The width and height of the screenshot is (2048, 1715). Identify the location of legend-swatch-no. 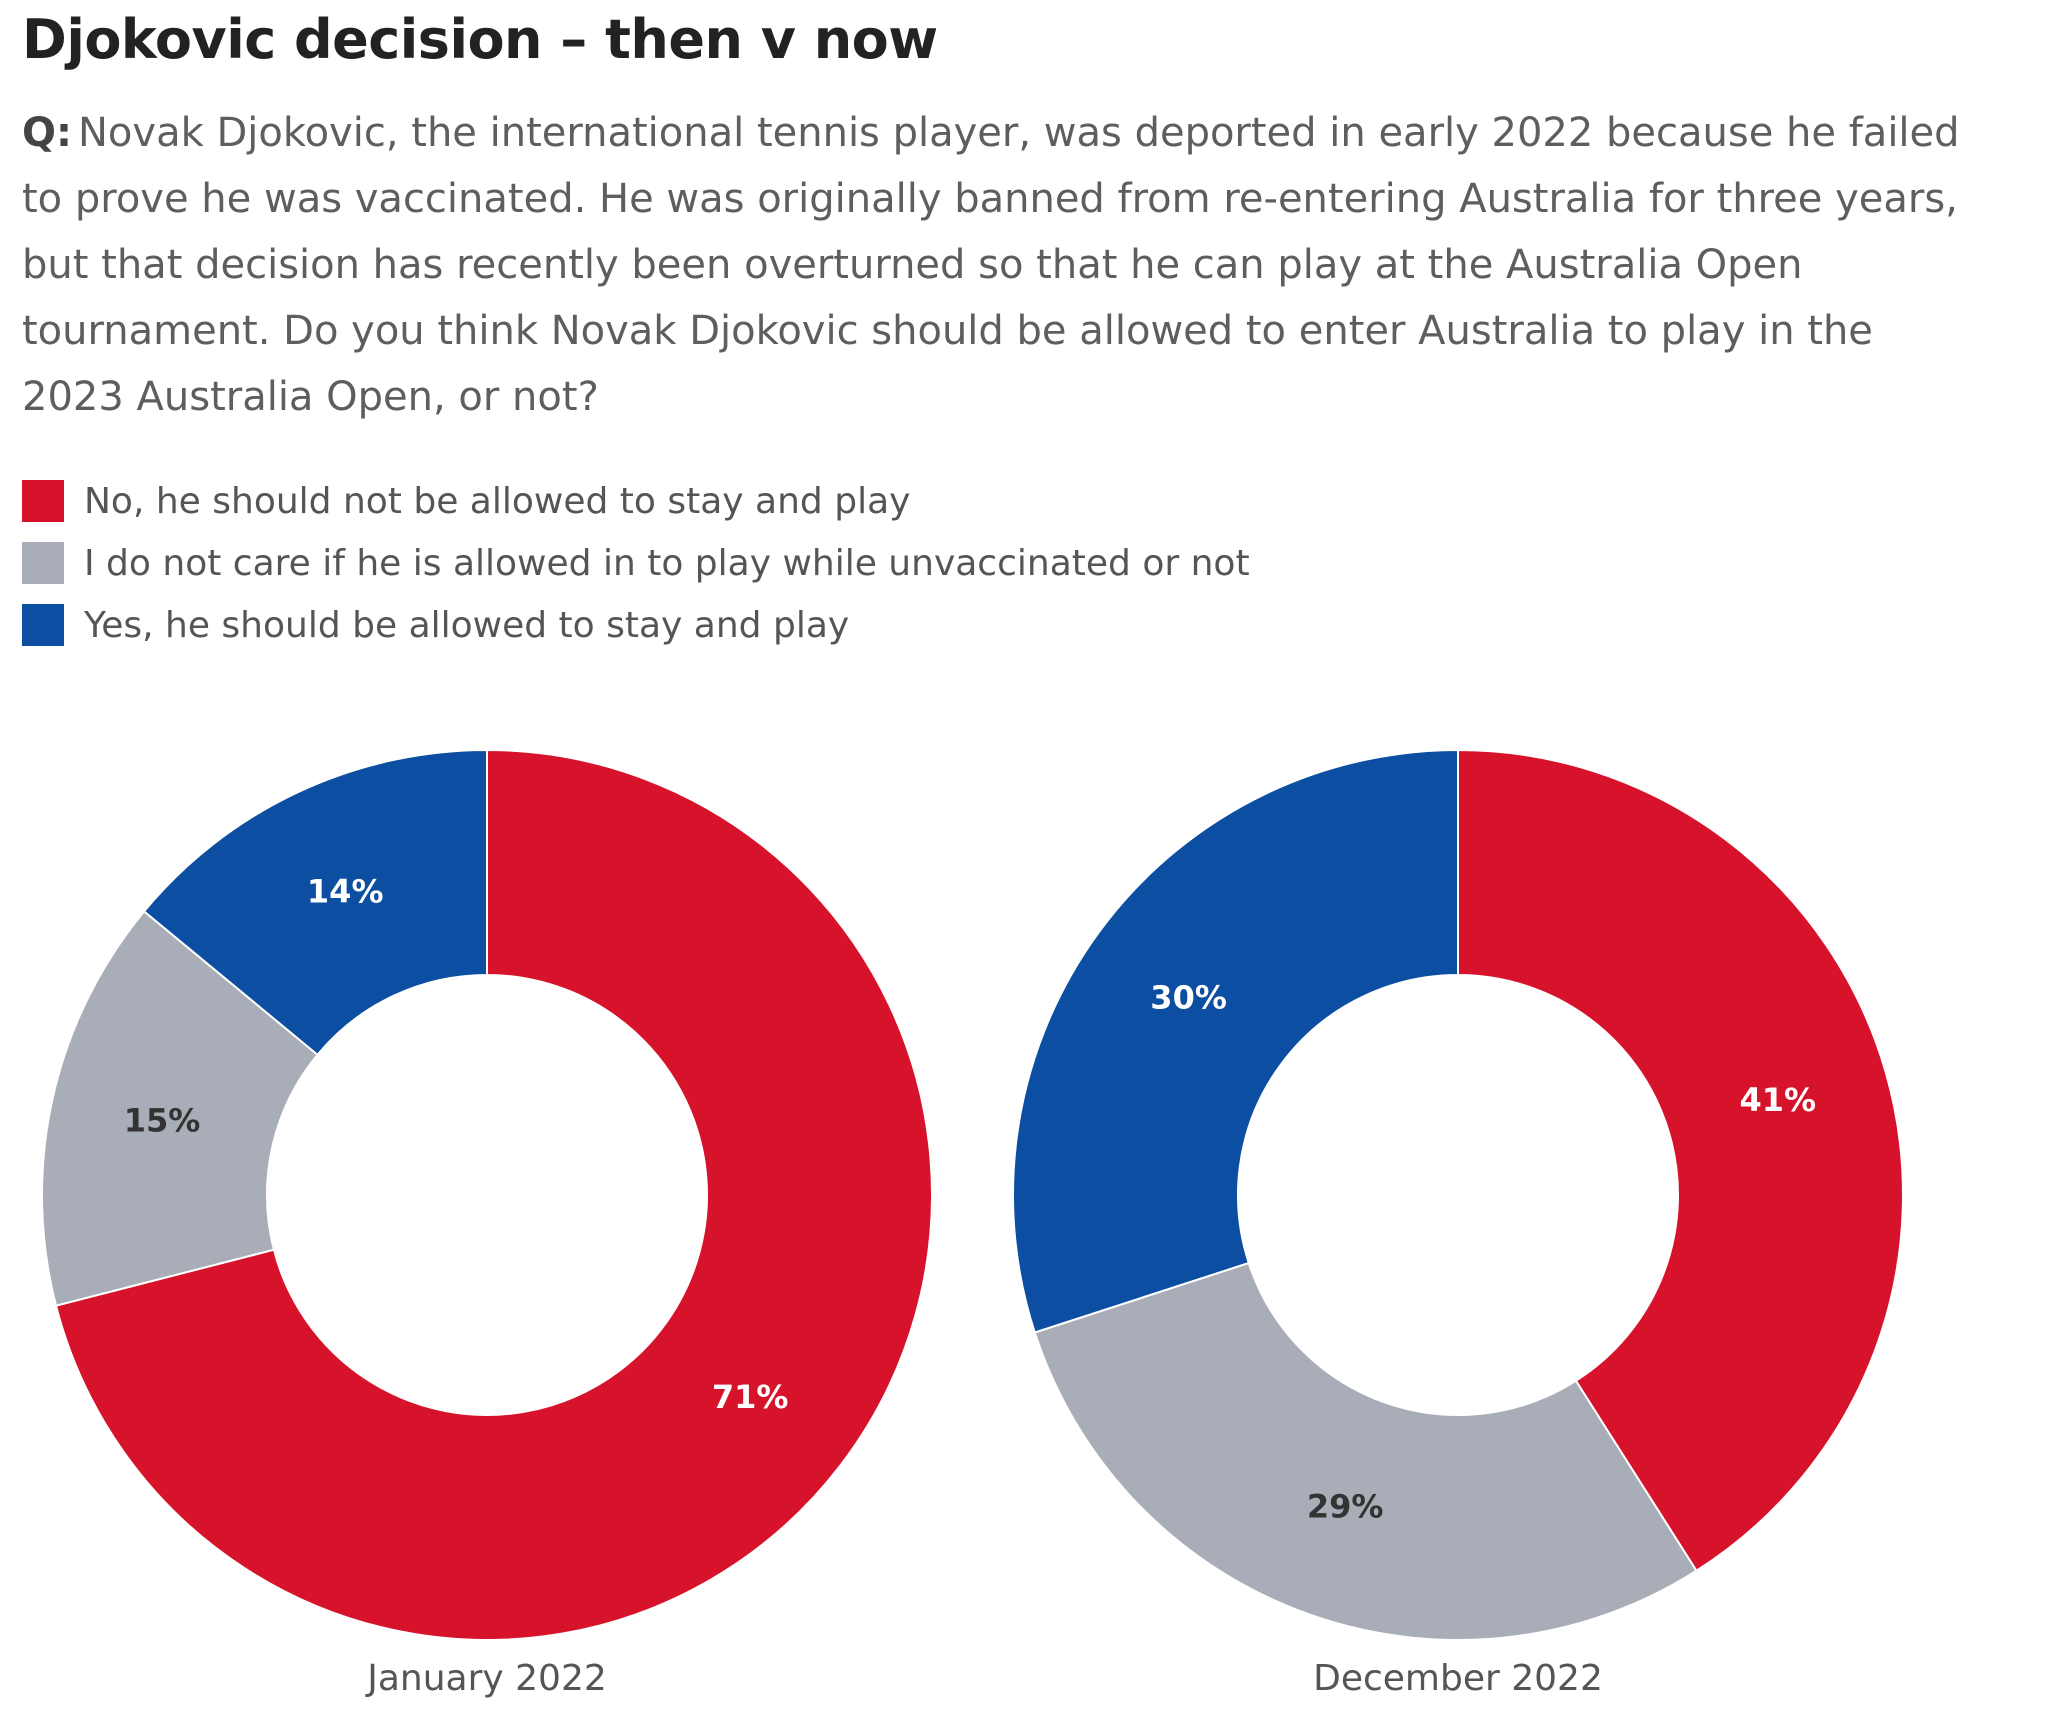
(43, 501).